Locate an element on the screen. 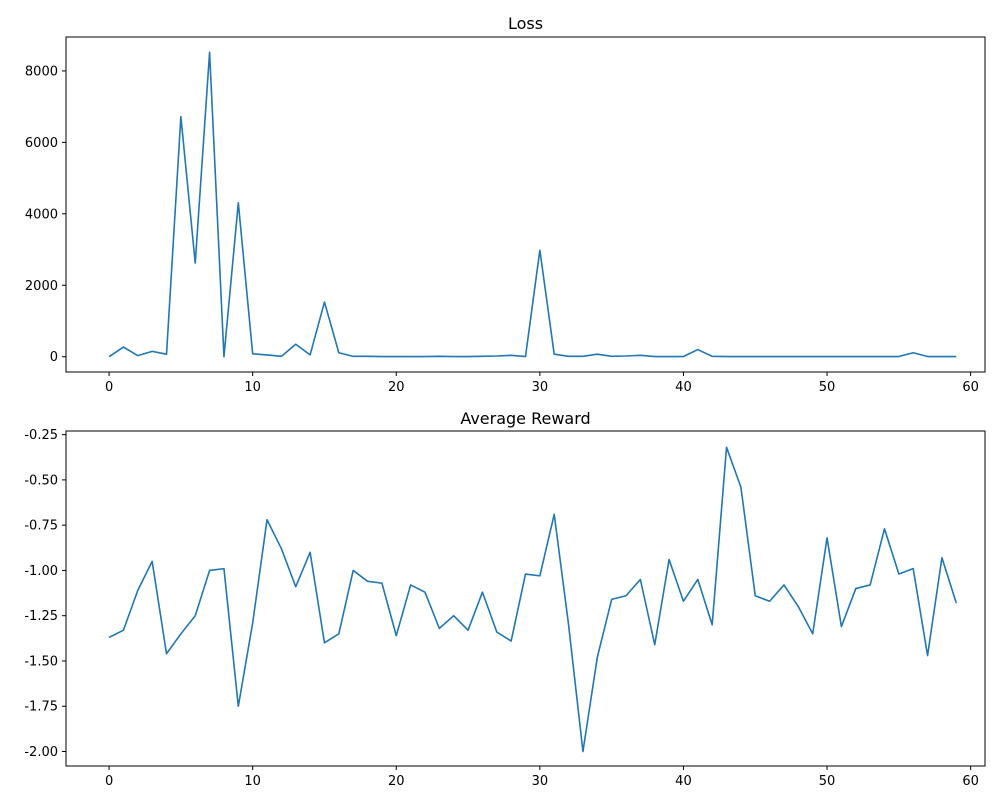 The height and width of the screenshot is (796, 1000). loss-x-tick-label: 50 is located at coordinates (827, 387).